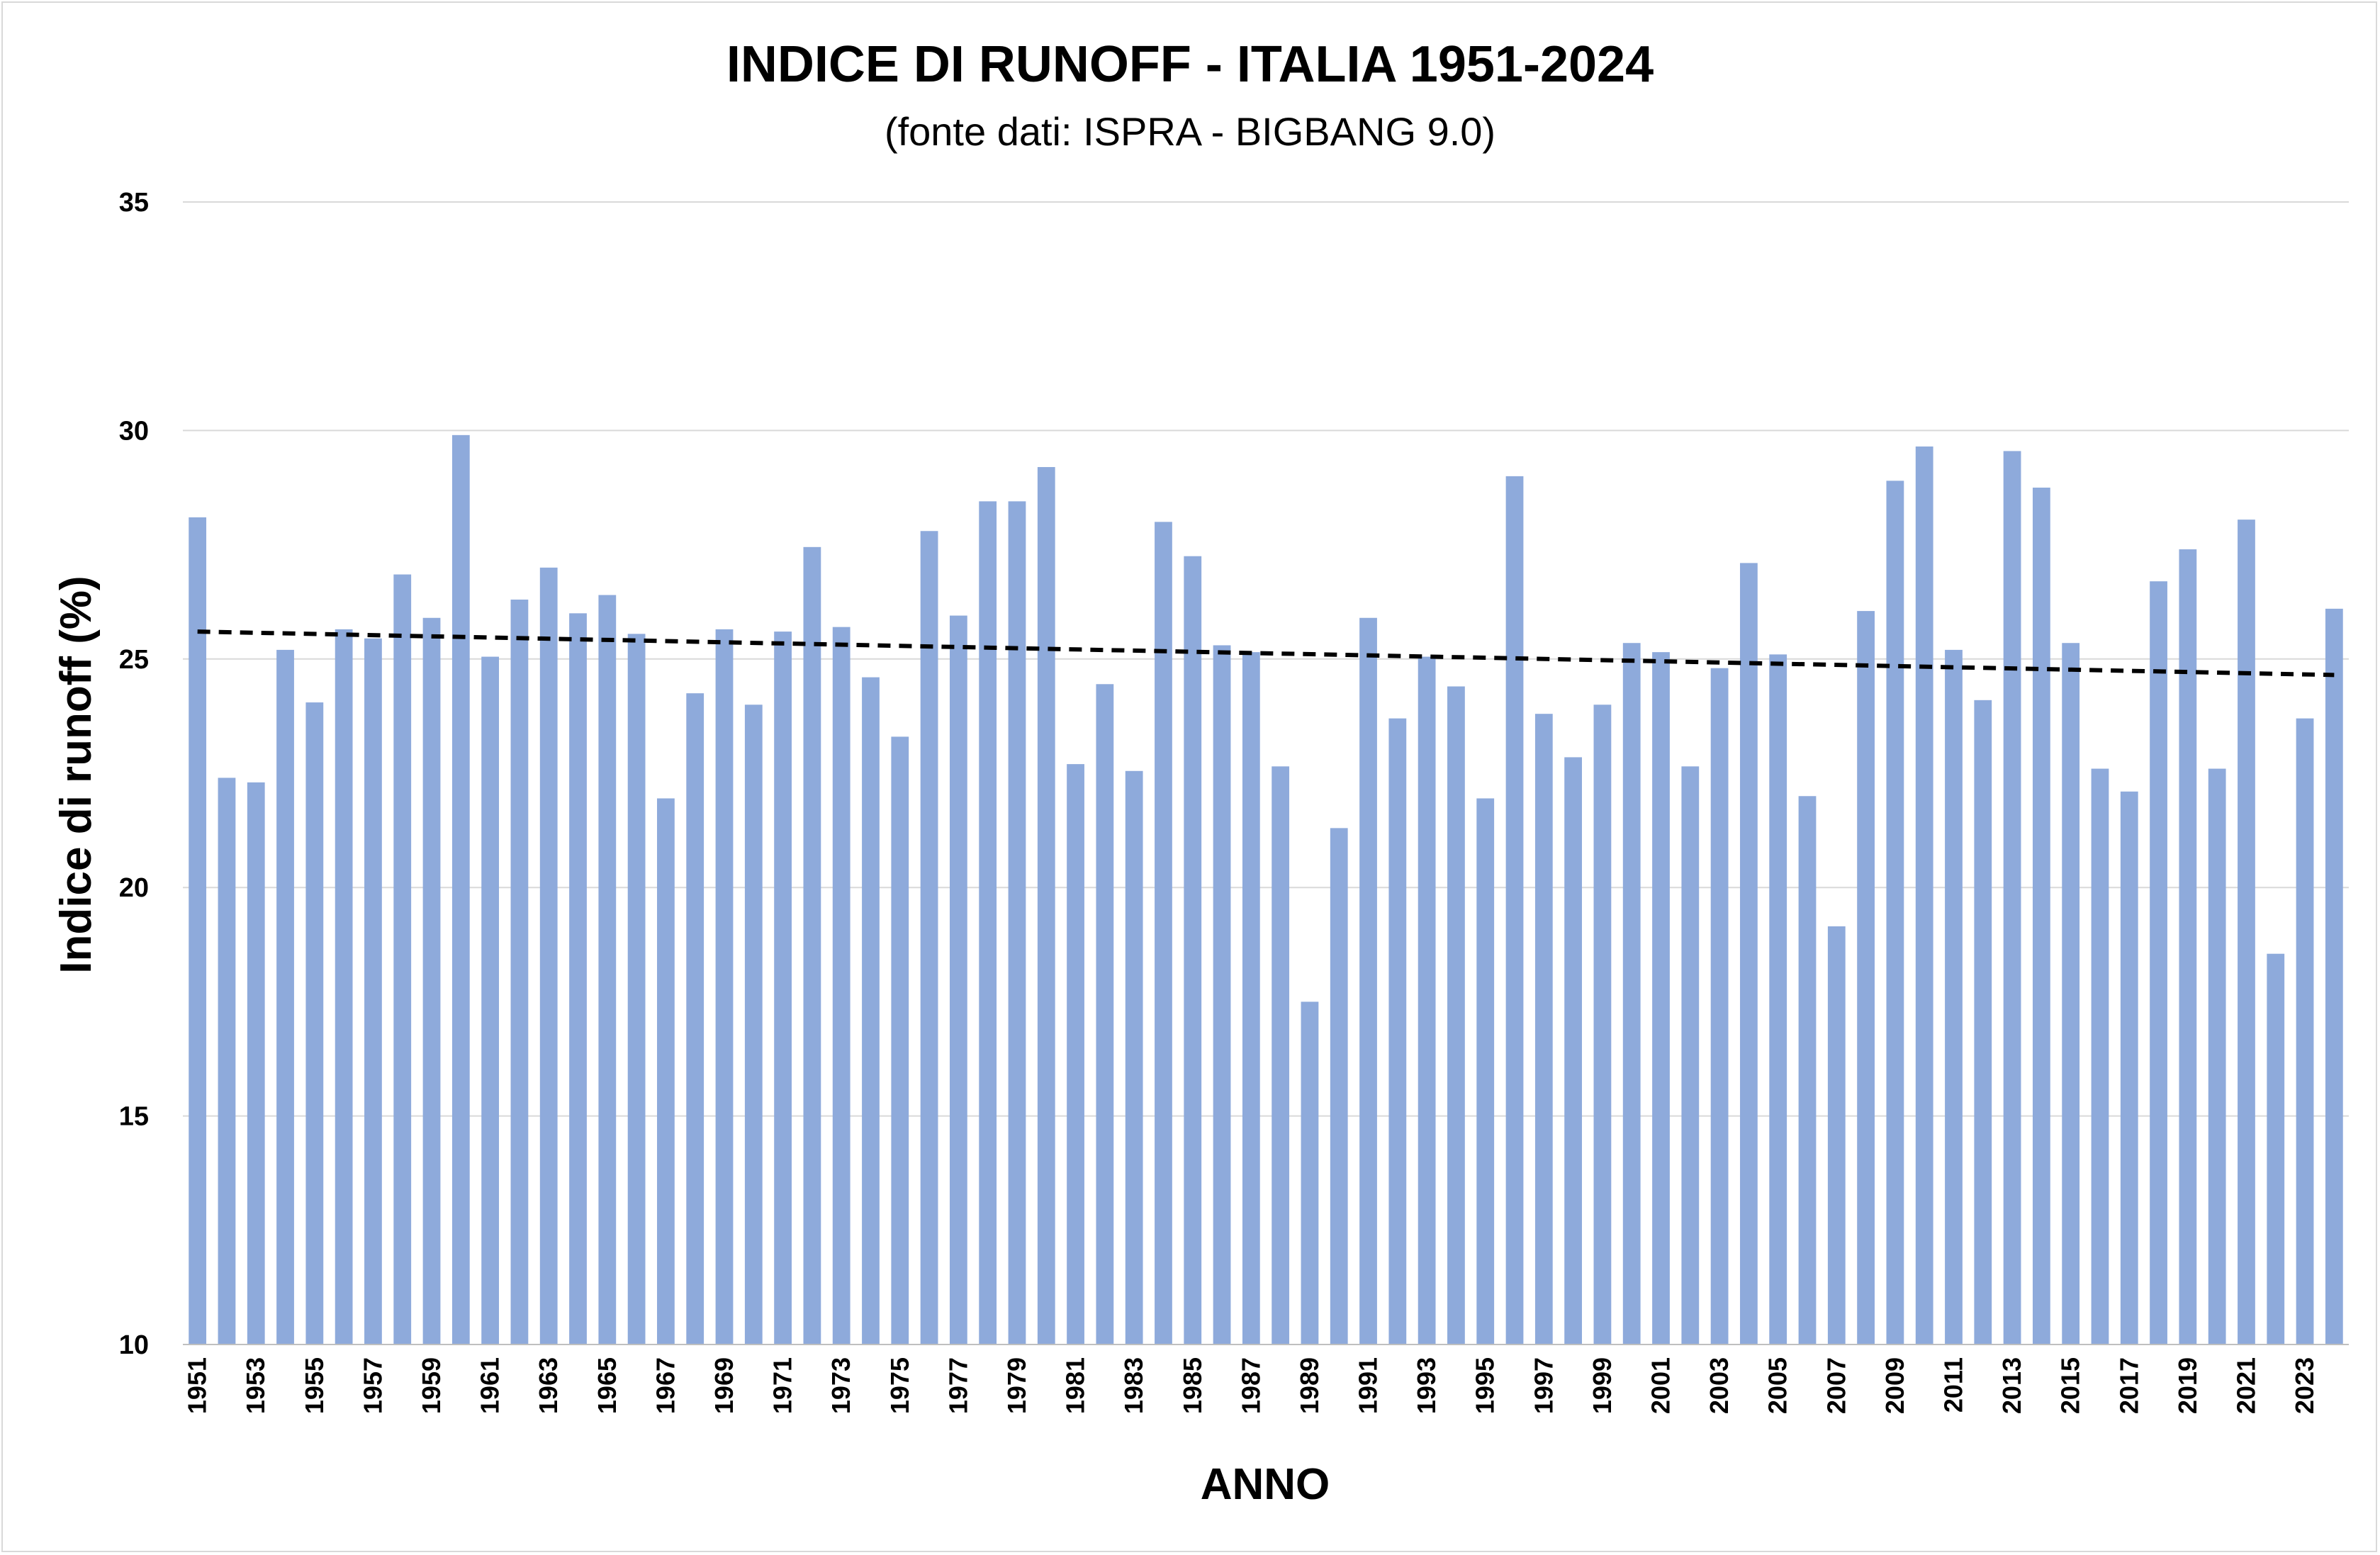 This screenshot has height=1555, width=2380. I want to click on x-tick-label-1973: 1973, so click(841, 1385).